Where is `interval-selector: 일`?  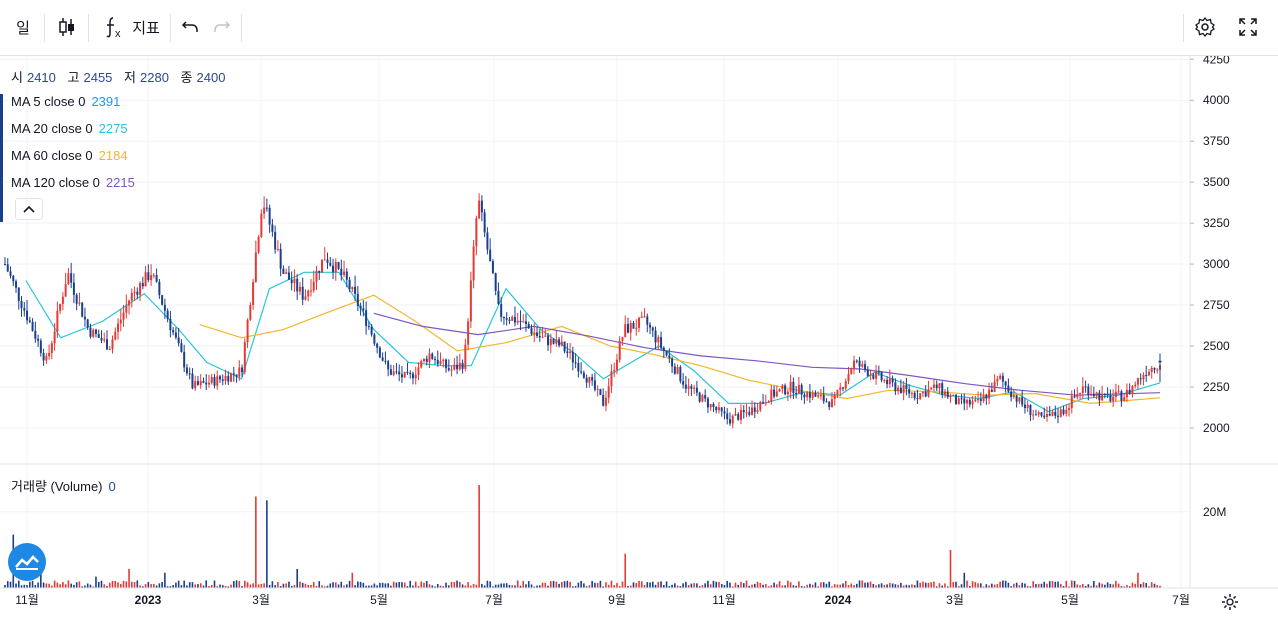
interval-selector: 일 is located at coordinates (23, 27).